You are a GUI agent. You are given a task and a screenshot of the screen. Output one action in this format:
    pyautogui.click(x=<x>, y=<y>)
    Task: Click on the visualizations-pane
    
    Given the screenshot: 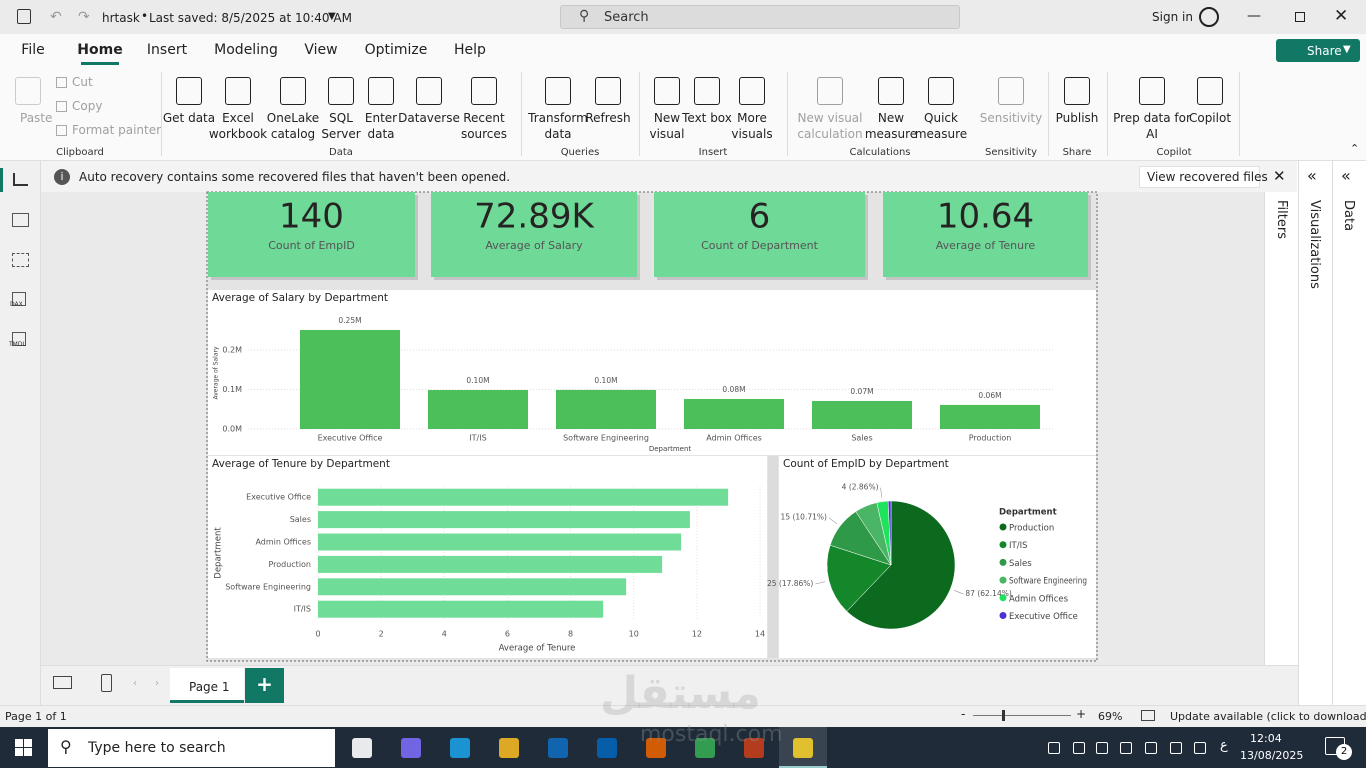 What is the action you would take?
    pyautogui.click(x=1315, y=433)
    